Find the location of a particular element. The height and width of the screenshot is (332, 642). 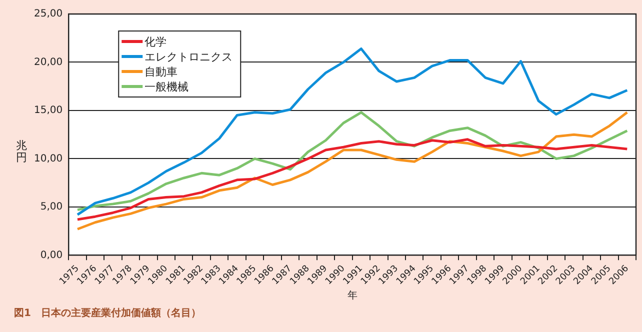

y-tick-label: 0,00 is located at coordinates (51, 255).